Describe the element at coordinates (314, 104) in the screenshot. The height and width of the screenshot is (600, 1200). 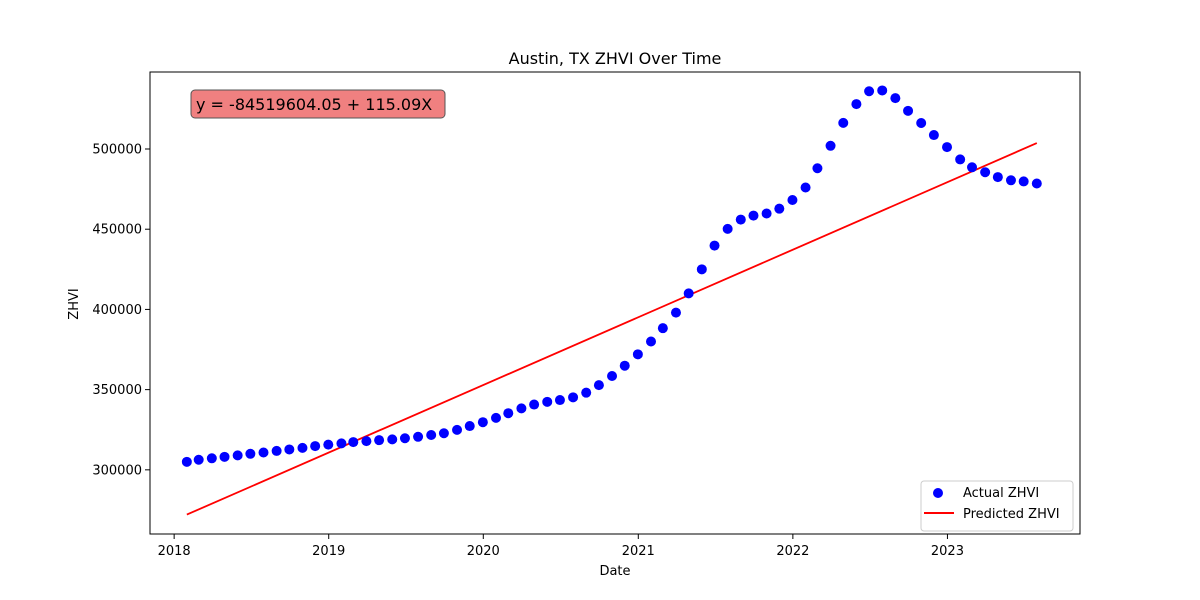
I see `equation-text: y = -84519604.05 + 115.09X` at that location.